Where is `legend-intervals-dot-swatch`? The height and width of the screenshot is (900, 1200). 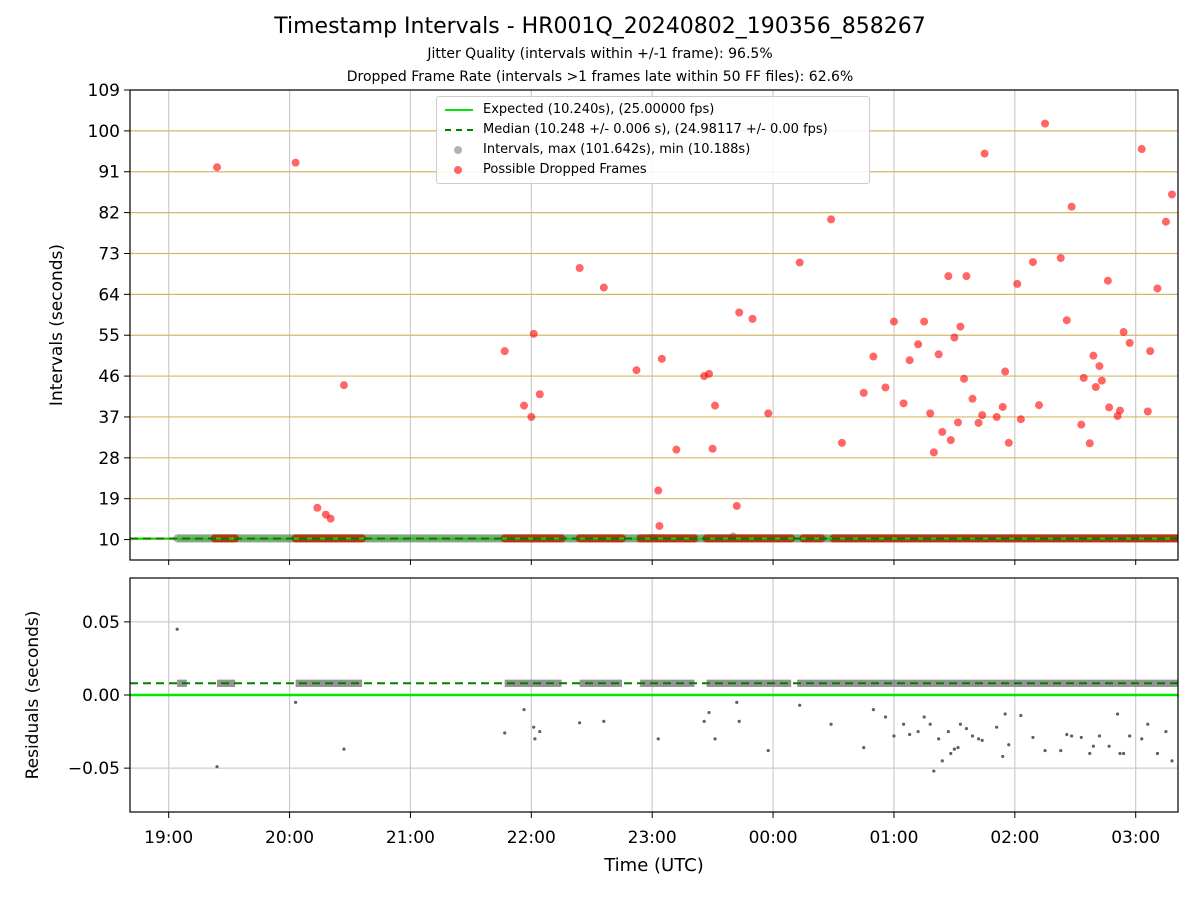 legend-intervals-dot-swatch is located at coordinates (458, 150).